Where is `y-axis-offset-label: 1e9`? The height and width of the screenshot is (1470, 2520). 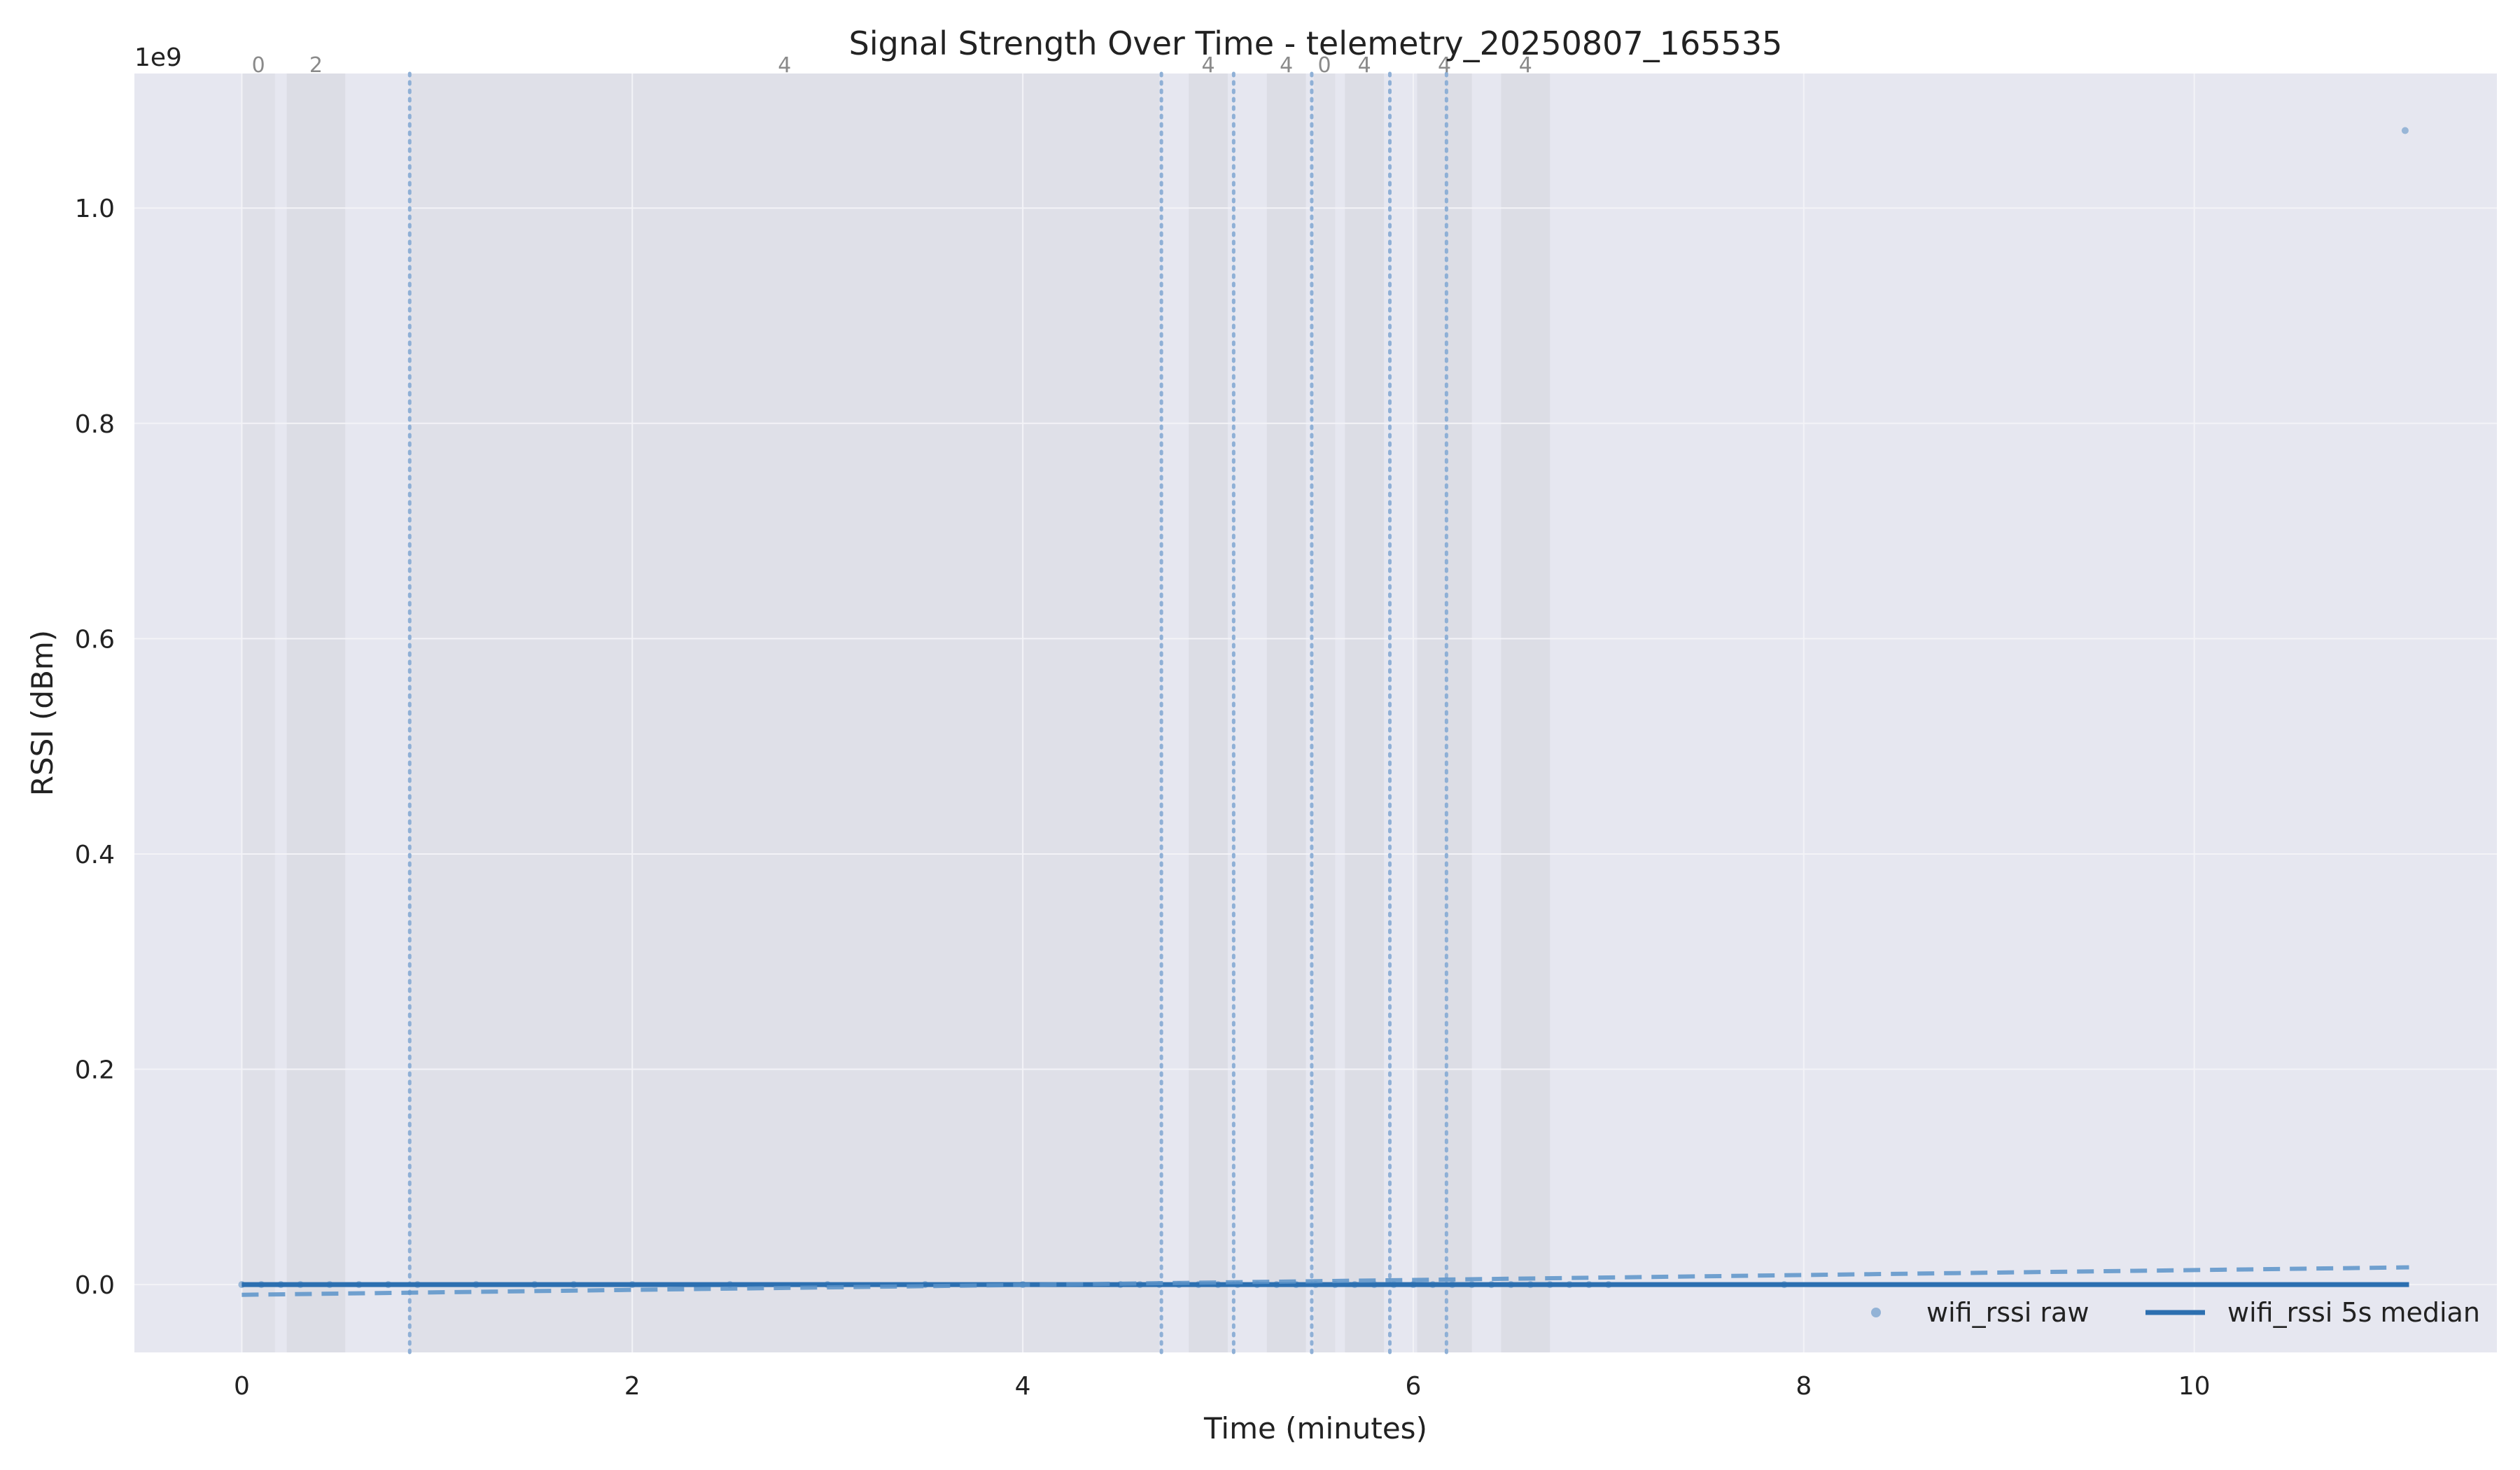
y-axis-offset-label: 1e9 is located at coordinates (158, 57).